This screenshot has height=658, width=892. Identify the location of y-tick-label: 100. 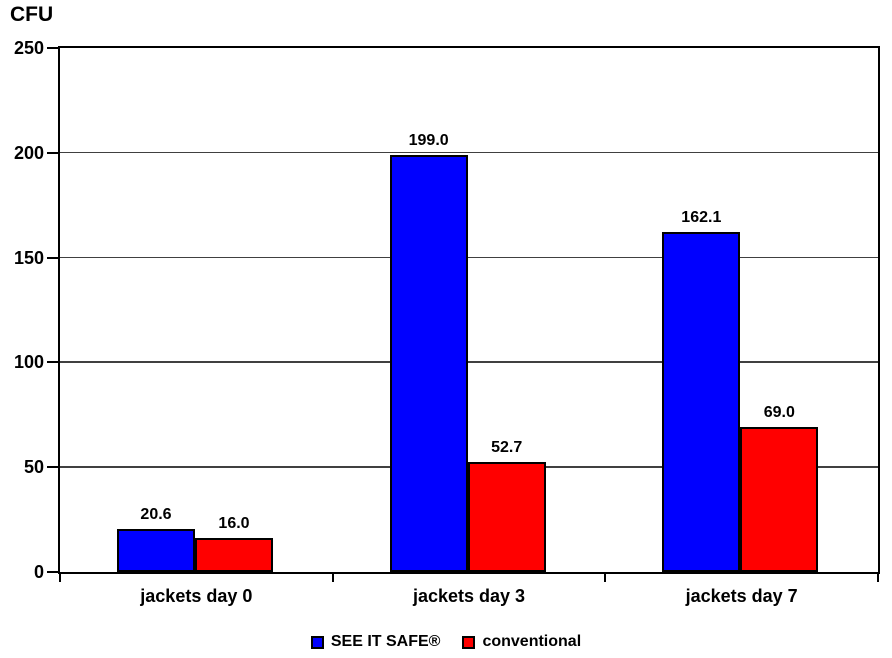
(28, 362).